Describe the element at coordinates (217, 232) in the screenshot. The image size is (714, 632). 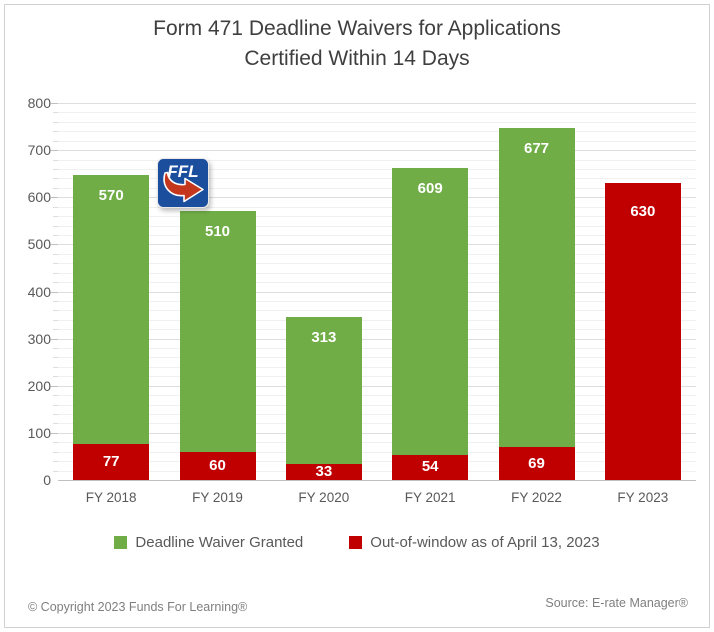
I see `bar-value-label: 510` at that location.